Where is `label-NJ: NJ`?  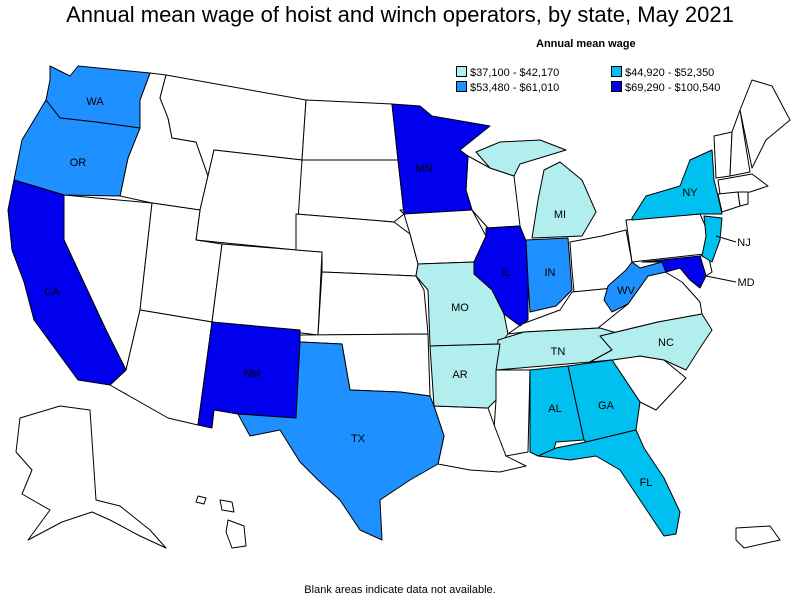
label-NJ: NJ is located at coordinates (743, 243).